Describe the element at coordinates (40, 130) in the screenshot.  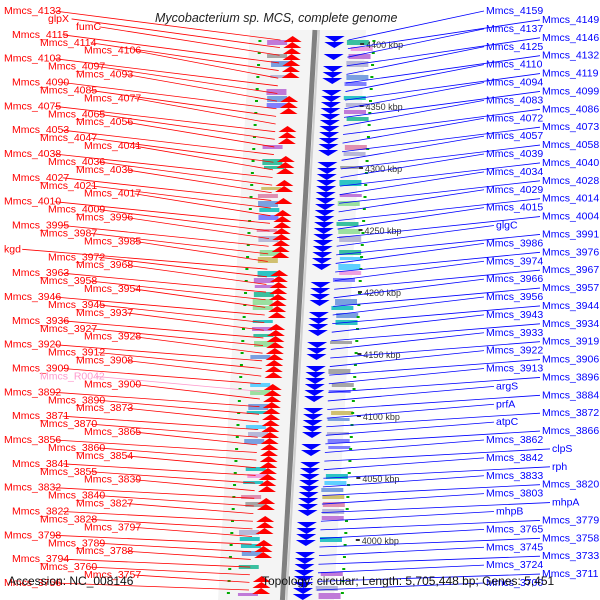
I see `gene-label: Mmcs_4053` at that location.